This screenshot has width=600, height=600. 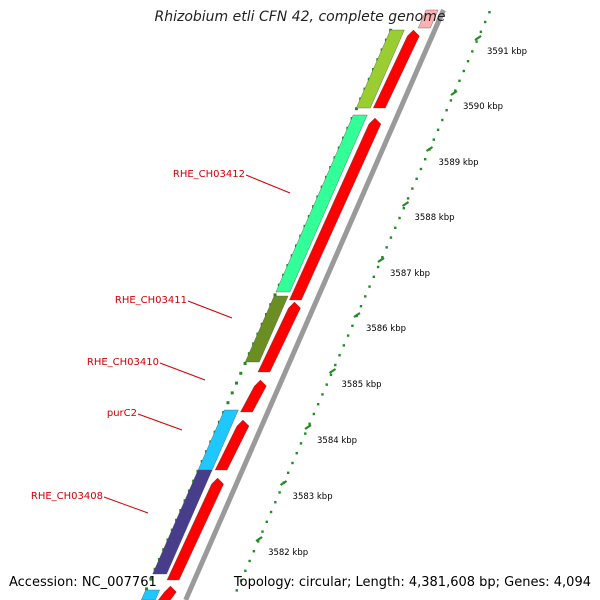 What do you see at coordinates (428, 19) in the screenshot?
I see `forward-gene-arrow-faded` at bounding box center [428, 19].